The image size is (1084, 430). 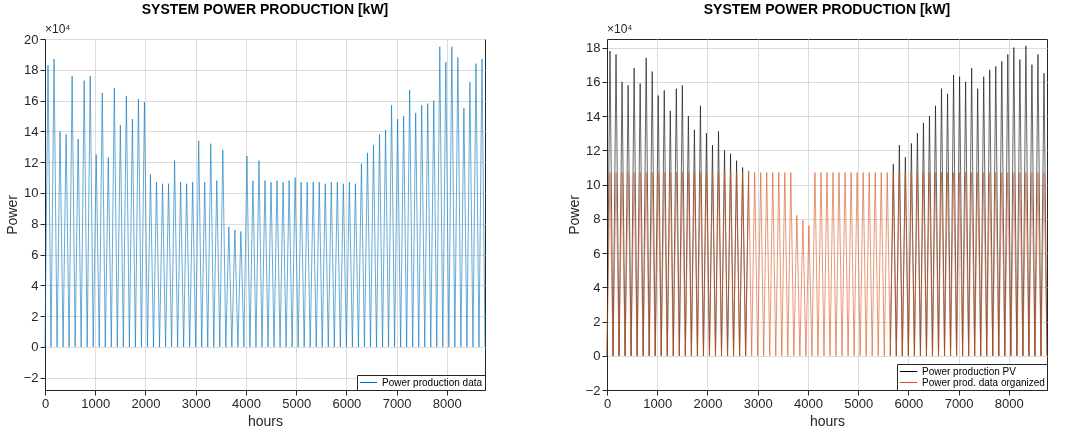 What do you see at coordinates (983, 382) in the screenshot?
I see `legend-label: Power prod. data organized` at bounding box center [983, 382].